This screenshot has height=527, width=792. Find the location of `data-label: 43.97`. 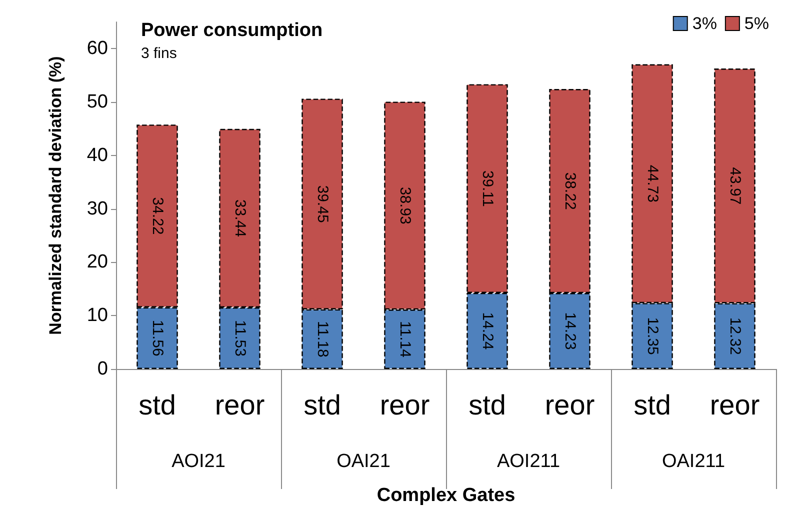

data-label: 43.97 is located at coordinates (735, 186).